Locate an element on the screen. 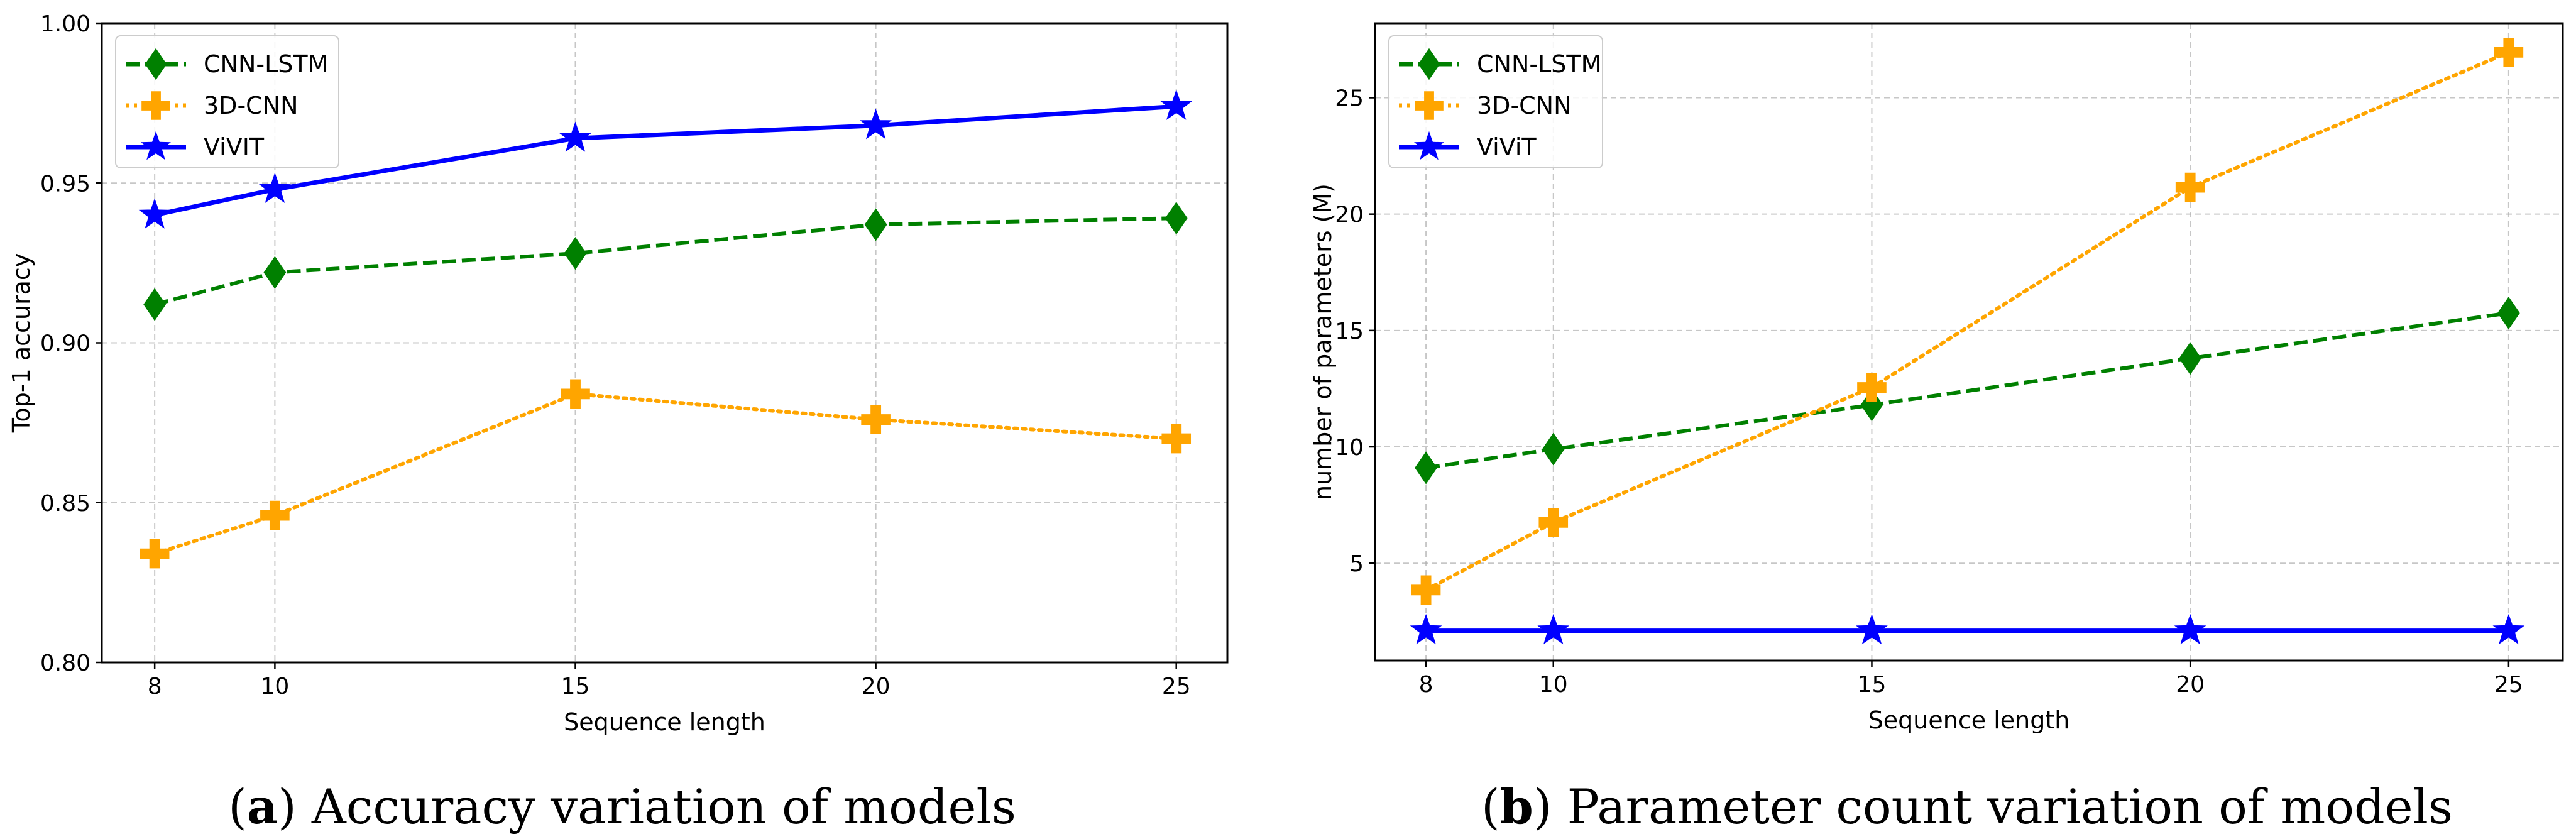 The width and height of the screenshot is (2576, 839). y-tick-label: 0.80 is located at coordinates (65, 663).